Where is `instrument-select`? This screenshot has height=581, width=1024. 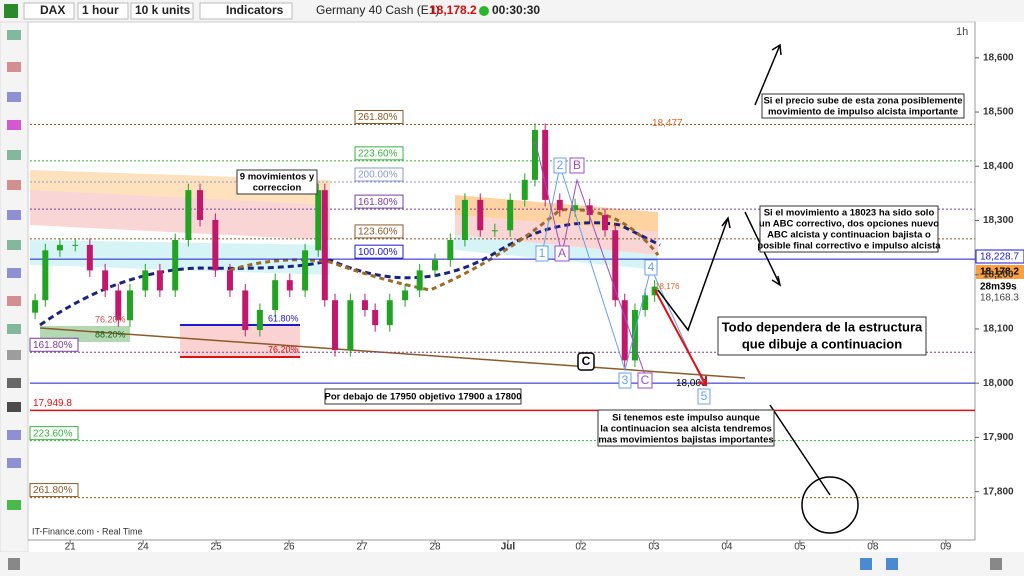
instrument-select is located at coordinates (49, 11).